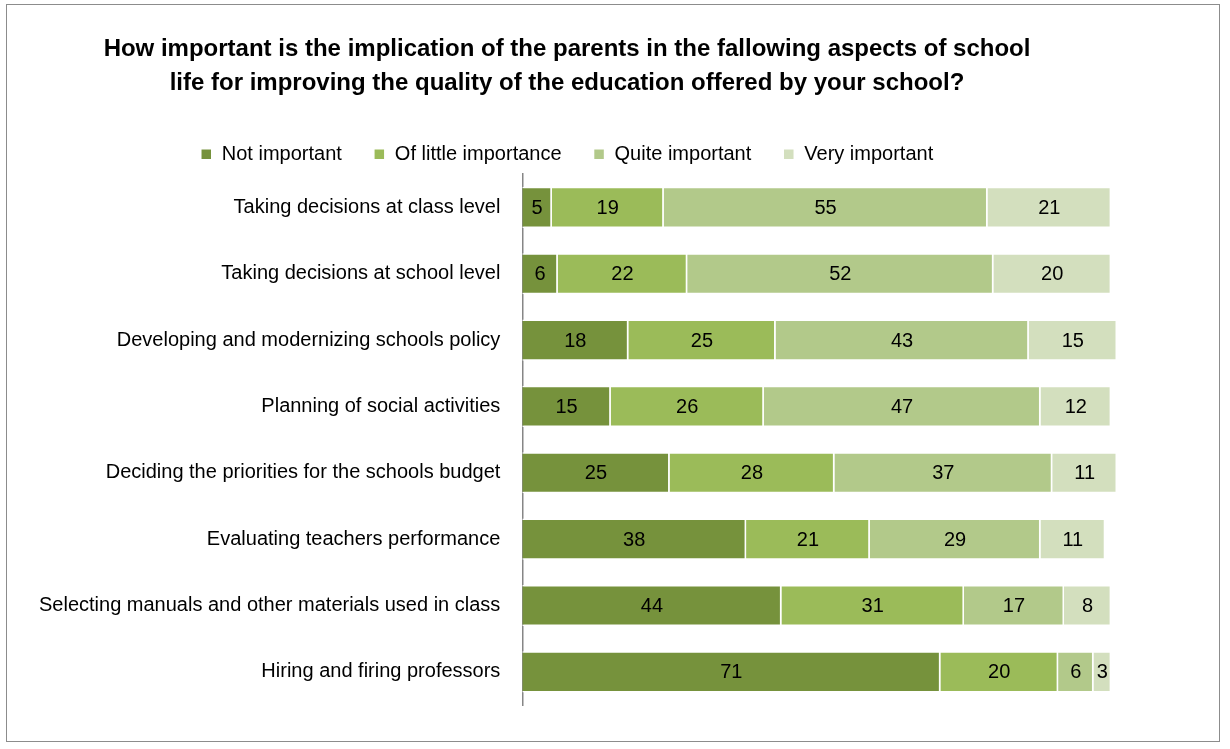  Describe the element at coordinates (683, 152) in the screenshot. I see `legend-label: Quite important` at that location.